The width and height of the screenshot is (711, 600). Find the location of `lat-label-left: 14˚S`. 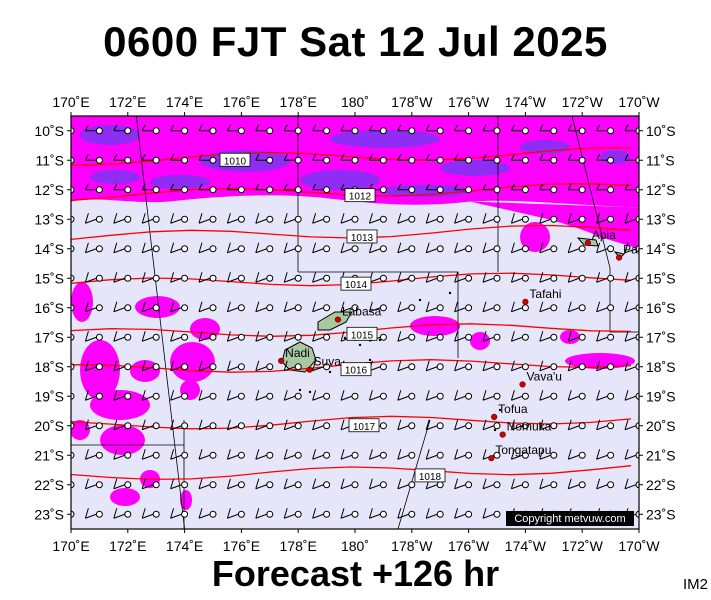

lat-label-left: 14˚S is located at coordinates (49, 249).